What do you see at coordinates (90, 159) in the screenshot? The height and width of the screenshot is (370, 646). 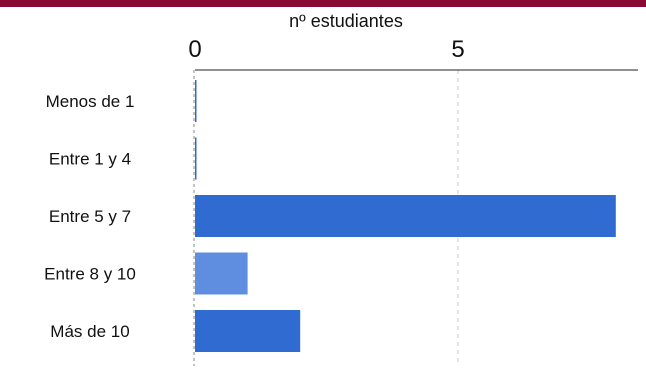 I see `category-label: Entre 1 y 4` at bounding box center [90, 159].